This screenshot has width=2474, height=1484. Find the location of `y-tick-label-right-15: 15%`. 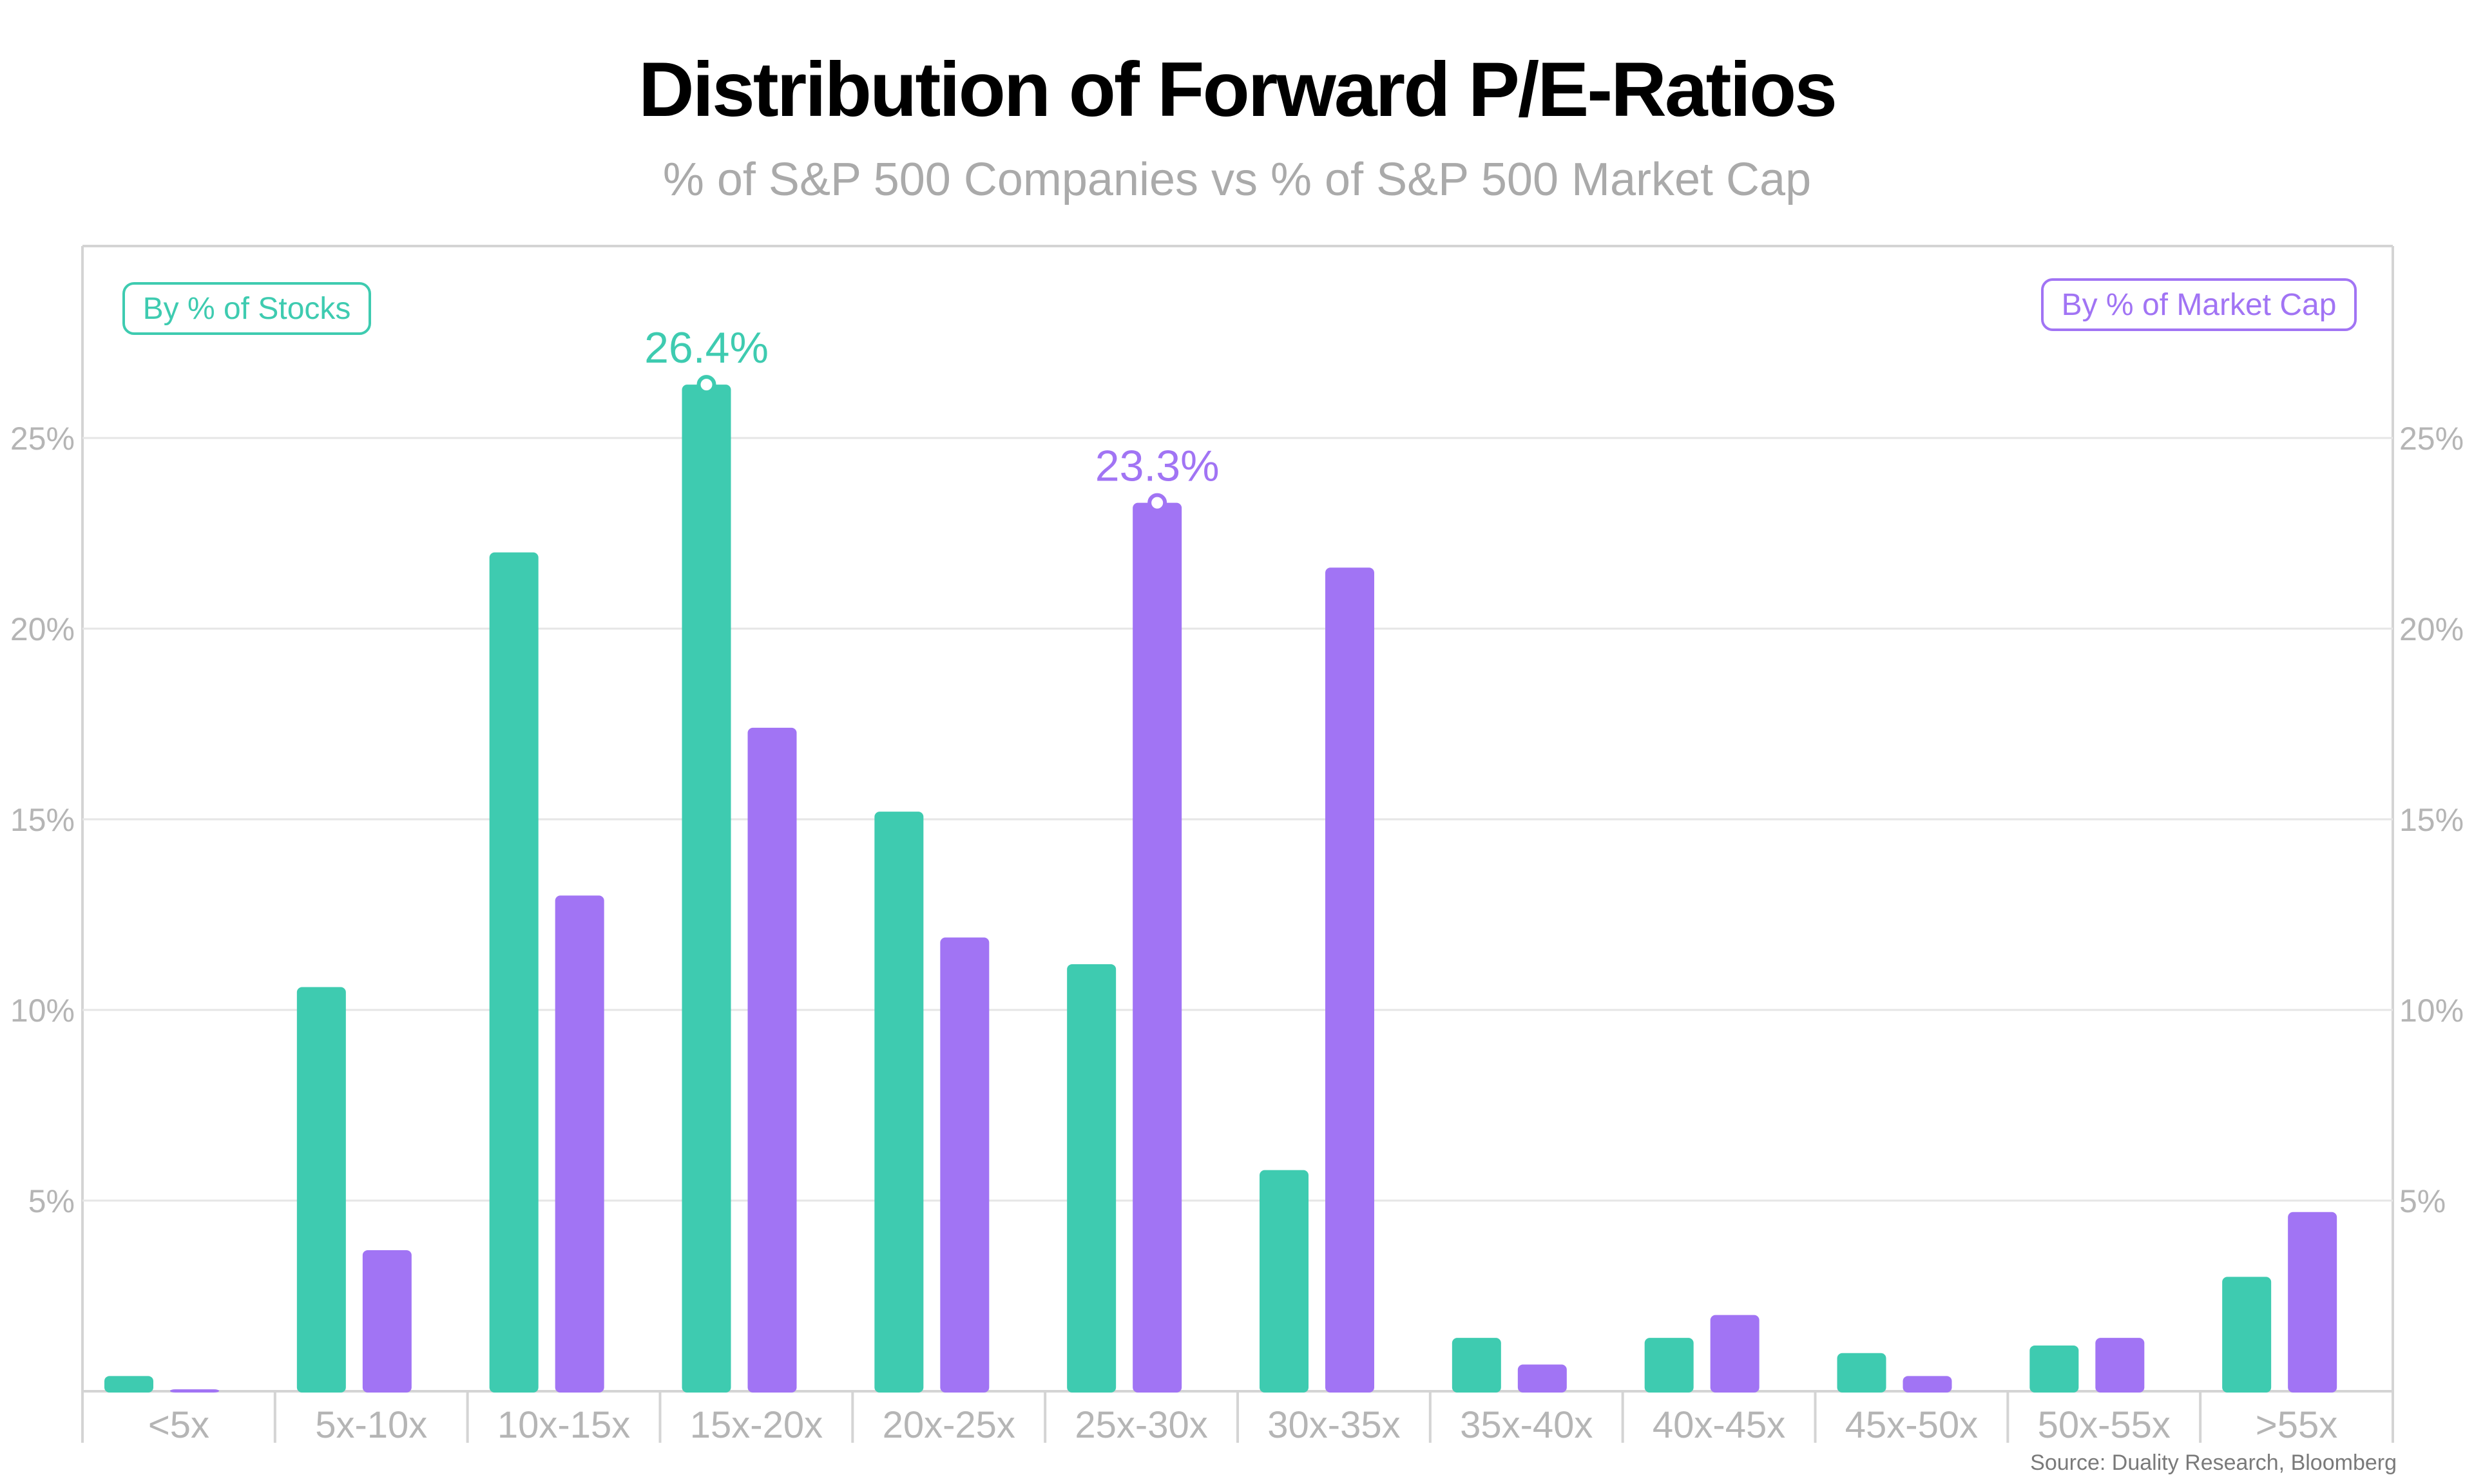

y-tick-label-right-15: 15% is located at coordinates (2431, 820).